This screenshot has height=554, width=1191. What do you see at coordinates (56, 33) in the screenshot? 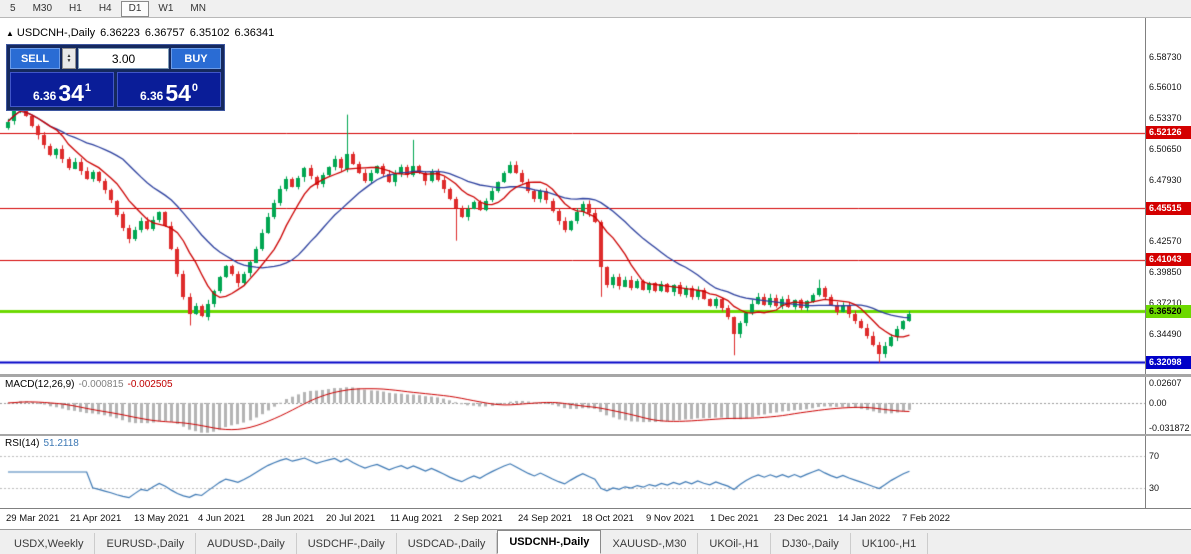
I see `chart-title: USDCNH-,Daily` at bounding box center [56, 33].